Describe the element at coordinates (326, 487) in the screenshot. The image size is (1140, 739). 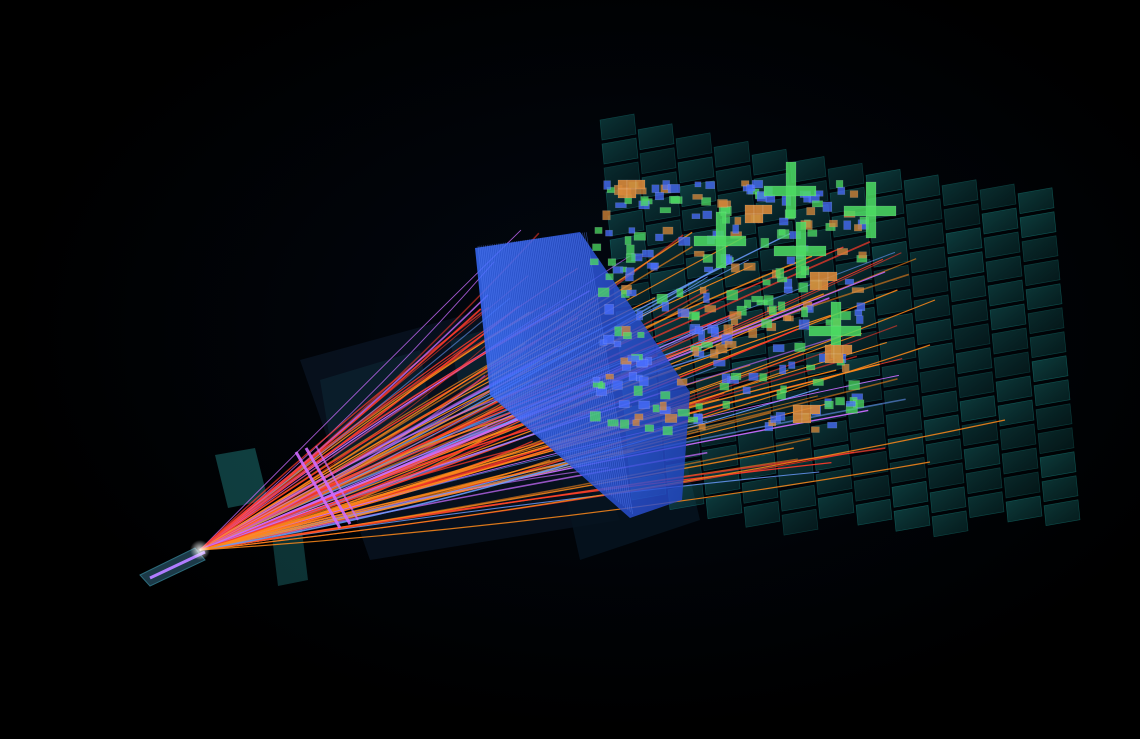
I see `vertex-locator` at that location.